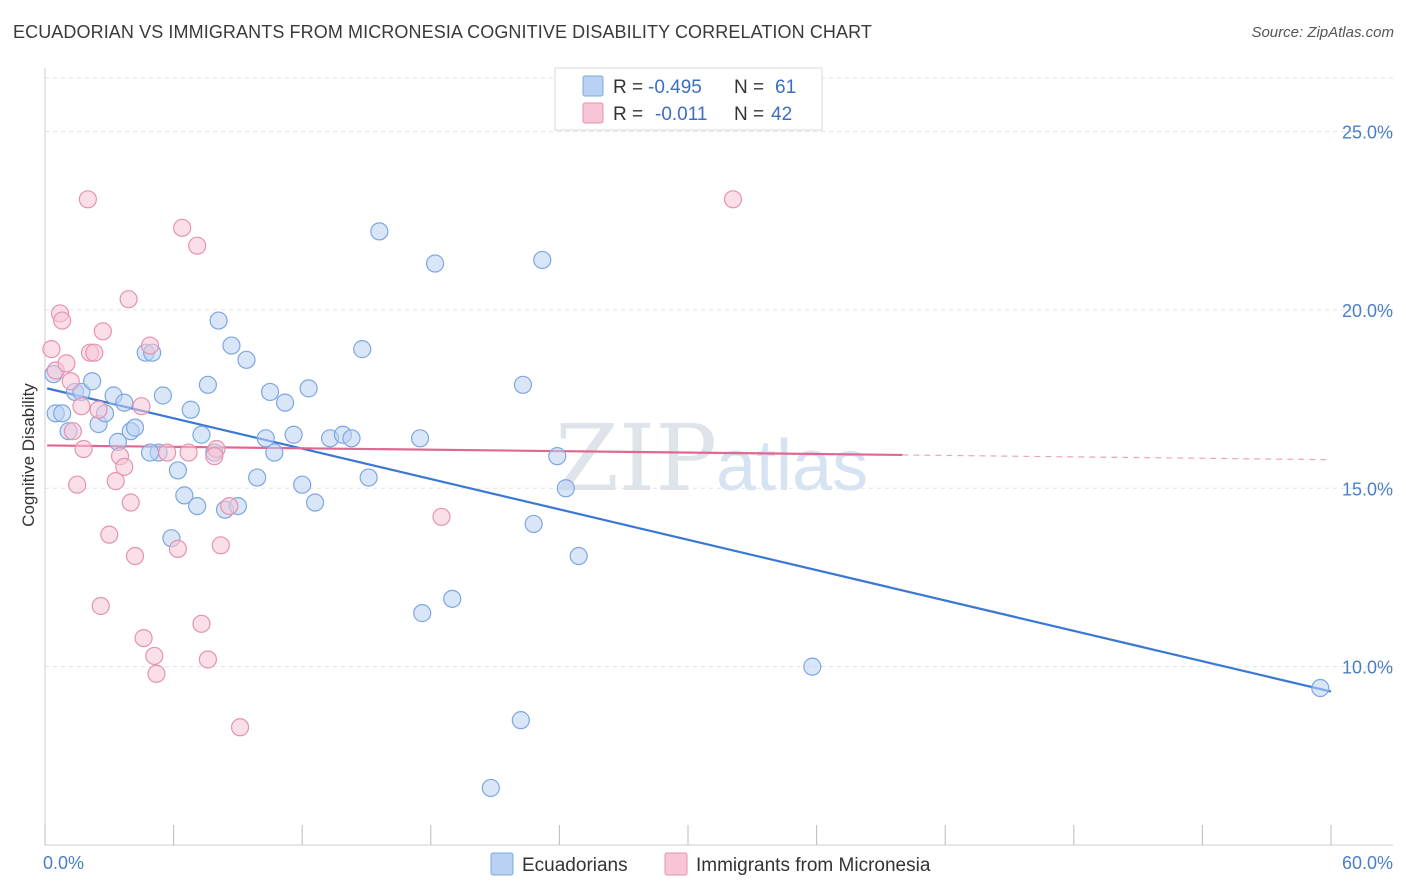  Describe the element at coordinates (792, 466) in the screenshot. I see `watermark-atlas: atlas` at that location.